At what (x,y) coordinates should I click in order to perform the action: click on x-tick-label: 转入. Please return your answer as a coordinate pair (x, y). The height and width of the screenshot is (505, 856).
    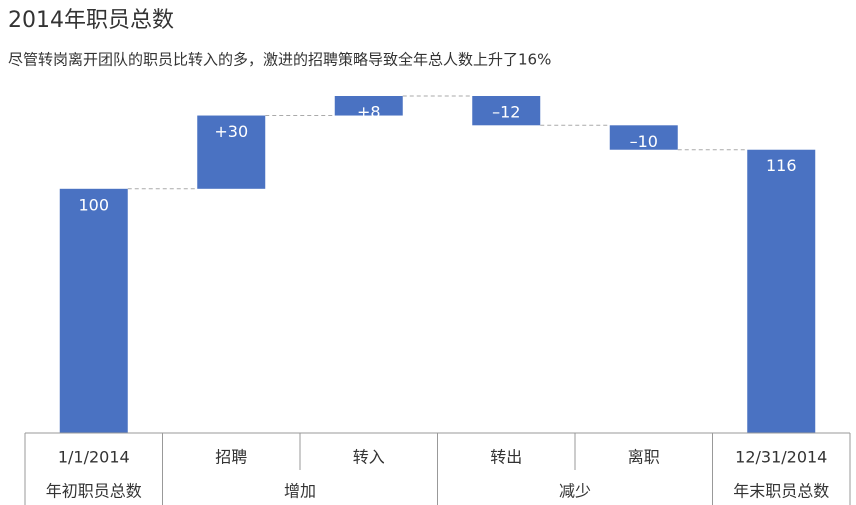
    Looking at the image, I should click on (369, 457).